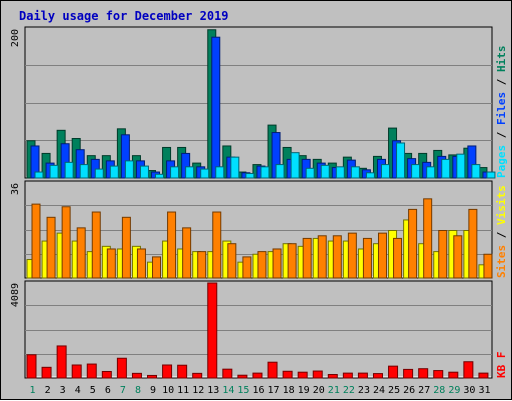  I want to click on x-tick-label-5: 5, so click(93, 390).